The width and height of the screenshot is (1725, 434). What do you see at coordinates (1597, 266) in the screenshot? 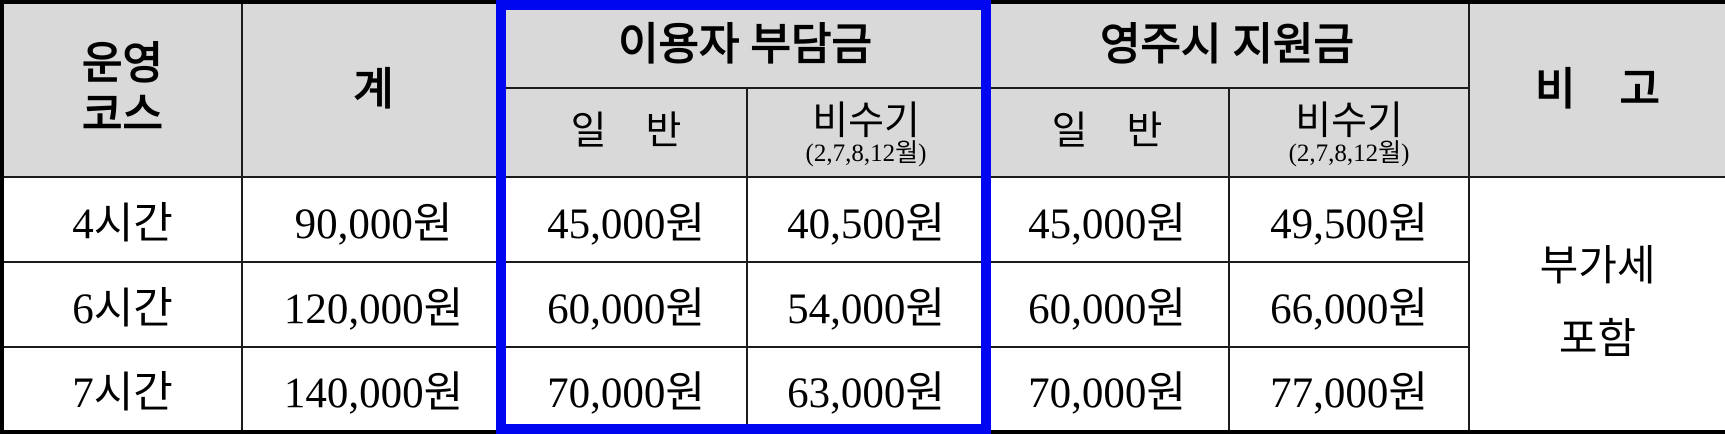
I see `note-line1: 부가세` at bounding box center [1597, 266].